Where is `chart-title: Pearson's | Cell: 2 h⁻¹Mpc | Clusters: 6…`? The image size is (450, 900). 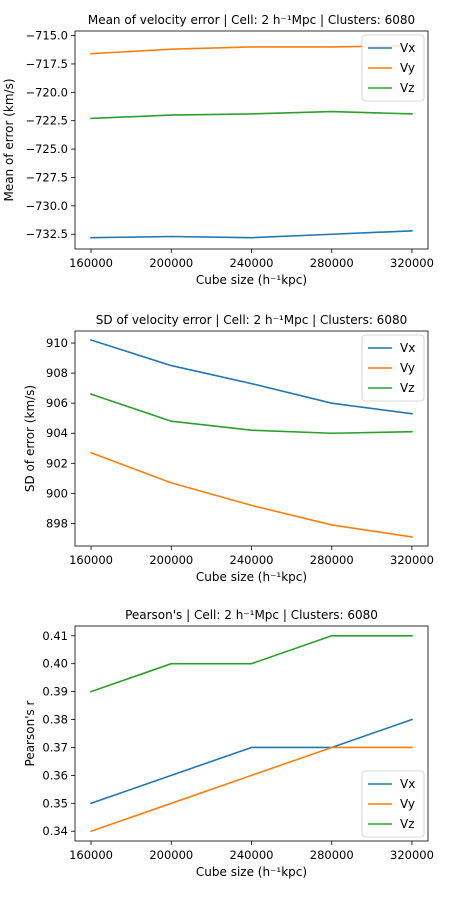
chart-title: Pearson's | Cell: 2 h⁻¹Mpc | Clusters: 6… is located at coordinates (251, 615).